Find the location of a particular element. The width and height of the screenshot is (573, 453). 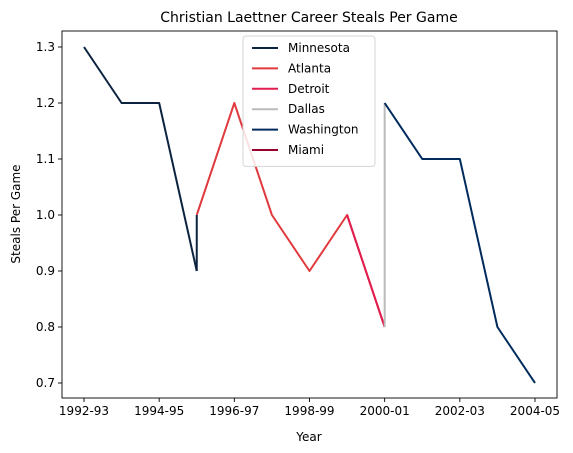

y-axis: 0.7 0.8 0.9 1.0 1.1 1.2 1.3 is located at coordinates (49, 215).